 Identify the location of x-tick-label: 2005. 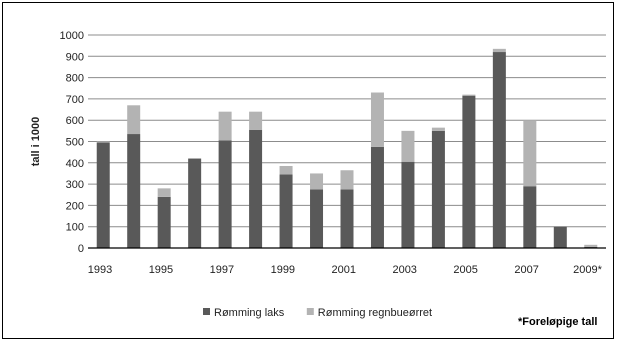
(465, 270).